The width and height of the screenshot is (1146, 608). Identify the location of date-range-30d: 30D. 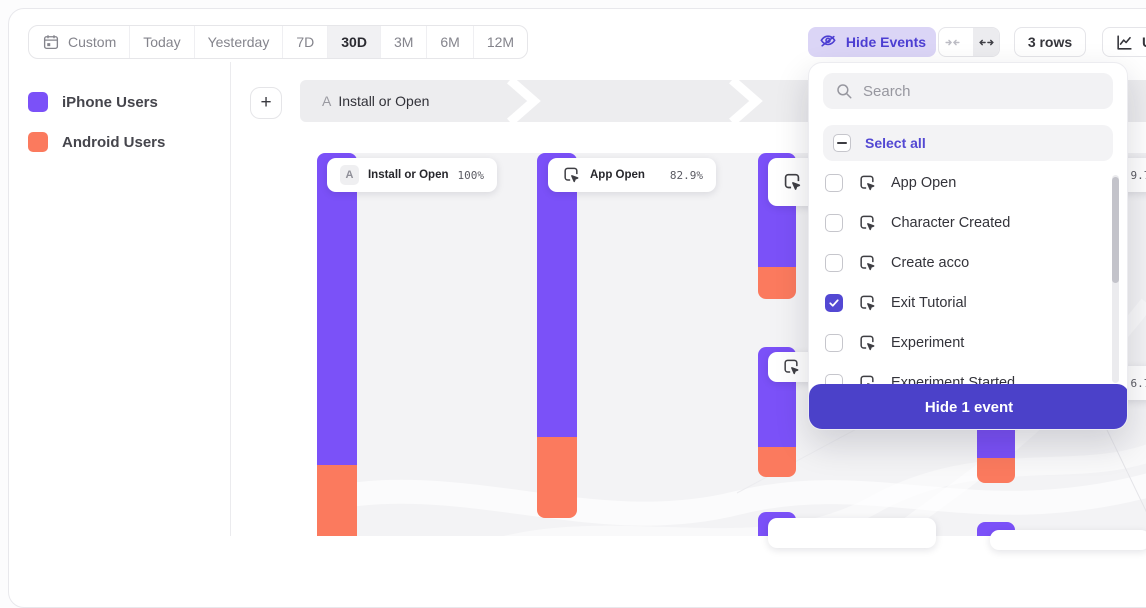
(354, 42).